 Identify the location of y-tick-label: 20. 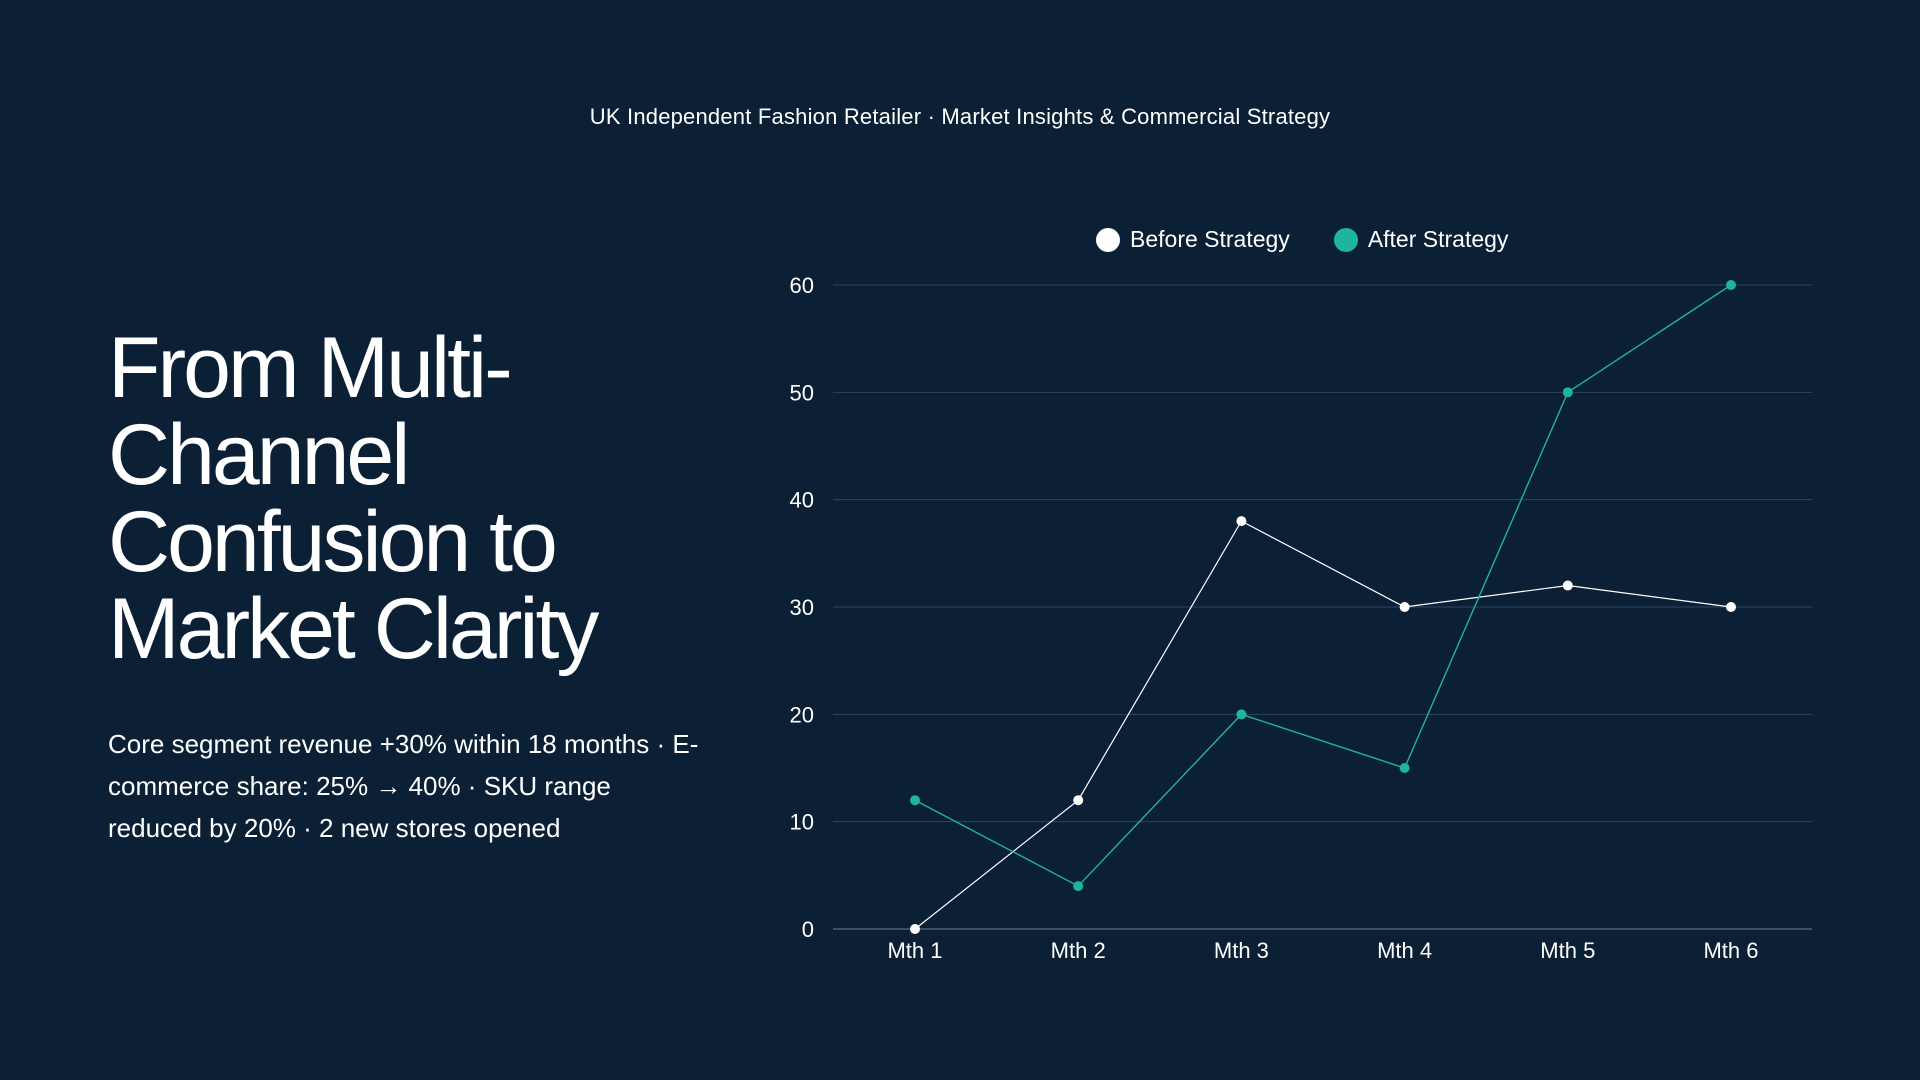
(802, 714).